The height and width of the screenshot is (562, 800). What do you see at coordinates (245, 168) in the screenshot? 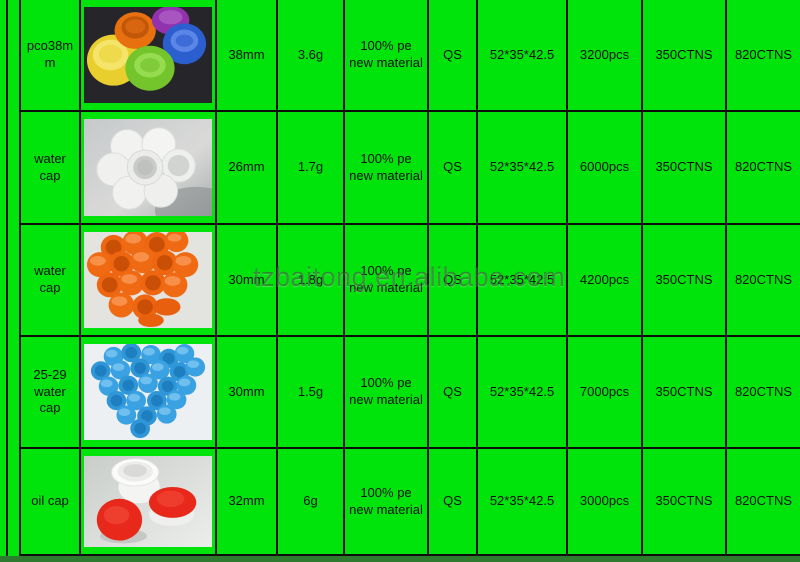
I see `size-cell: 26mm` at bounding box center [245, 168].